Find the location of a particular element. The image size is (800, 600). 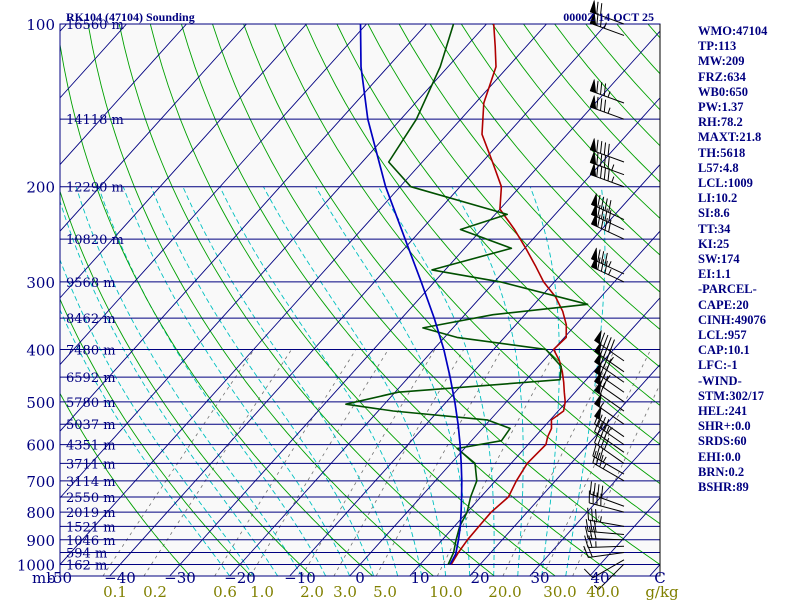

pressure-tick-label: 600 is located at coordinates (40, 446).